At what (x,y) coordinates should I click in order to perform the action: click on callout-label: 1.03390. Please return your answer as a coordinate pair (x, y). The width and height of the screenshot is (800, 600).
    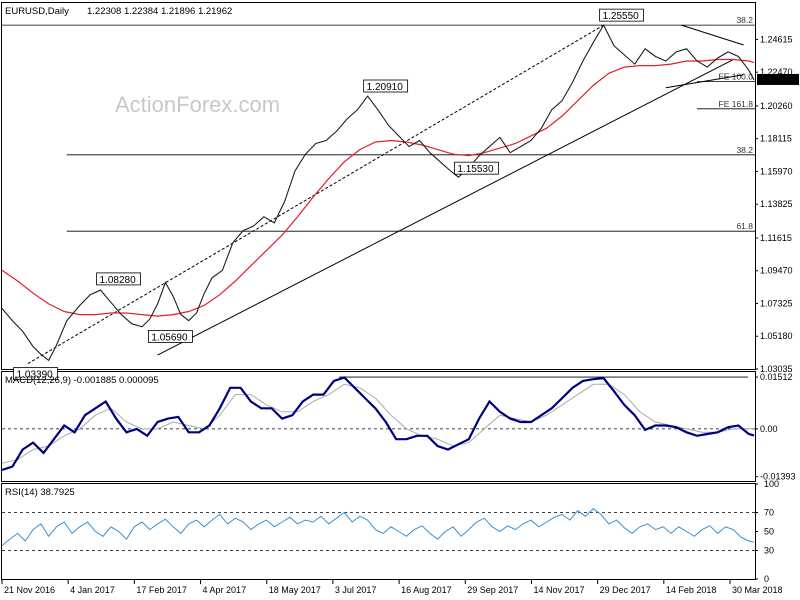
    Looking at the image, I should click on (35, 375).